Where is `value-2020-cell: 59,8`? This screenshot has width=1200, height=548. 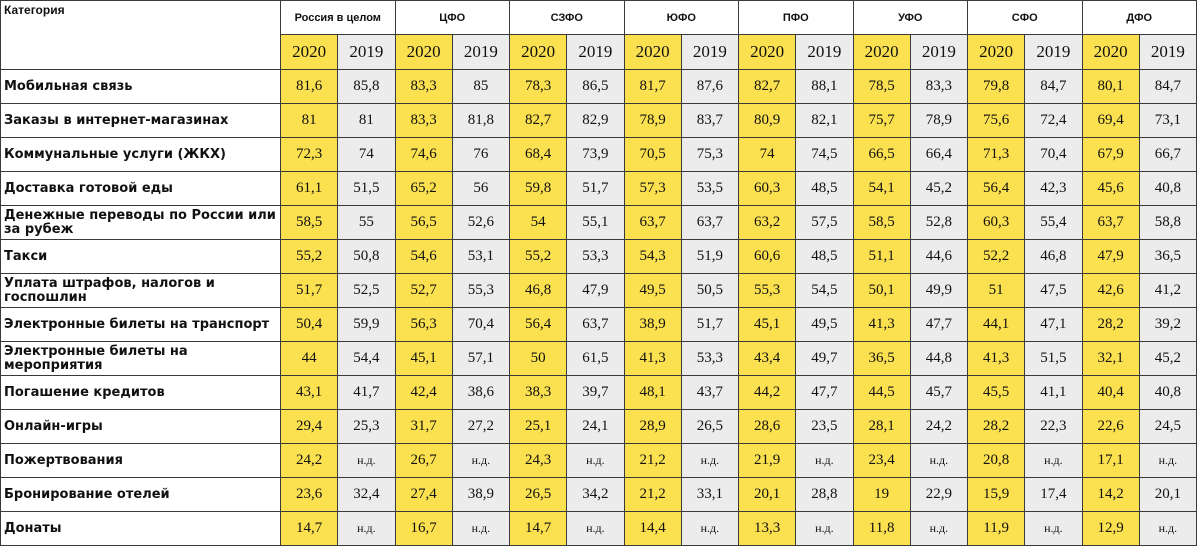 value-2020-cell: 59,8 is located at coordinates (538, 188).